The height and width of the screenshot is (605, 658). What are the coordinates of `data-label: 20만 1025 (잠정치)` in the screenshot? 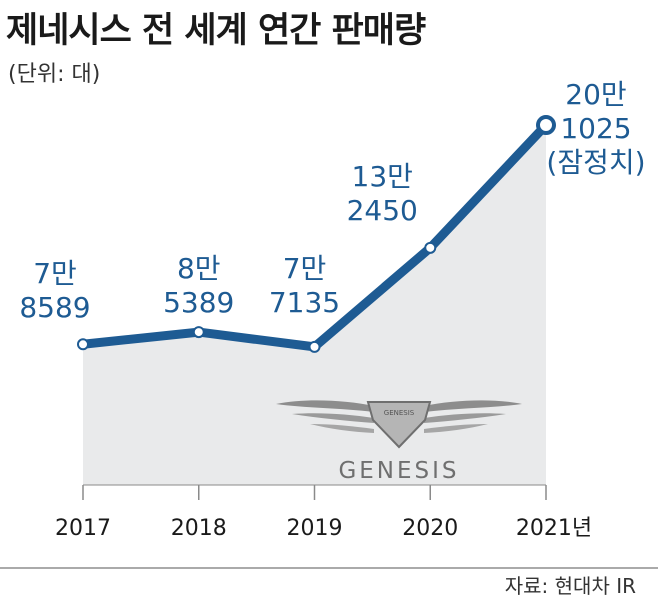 It's located at (595, 128).